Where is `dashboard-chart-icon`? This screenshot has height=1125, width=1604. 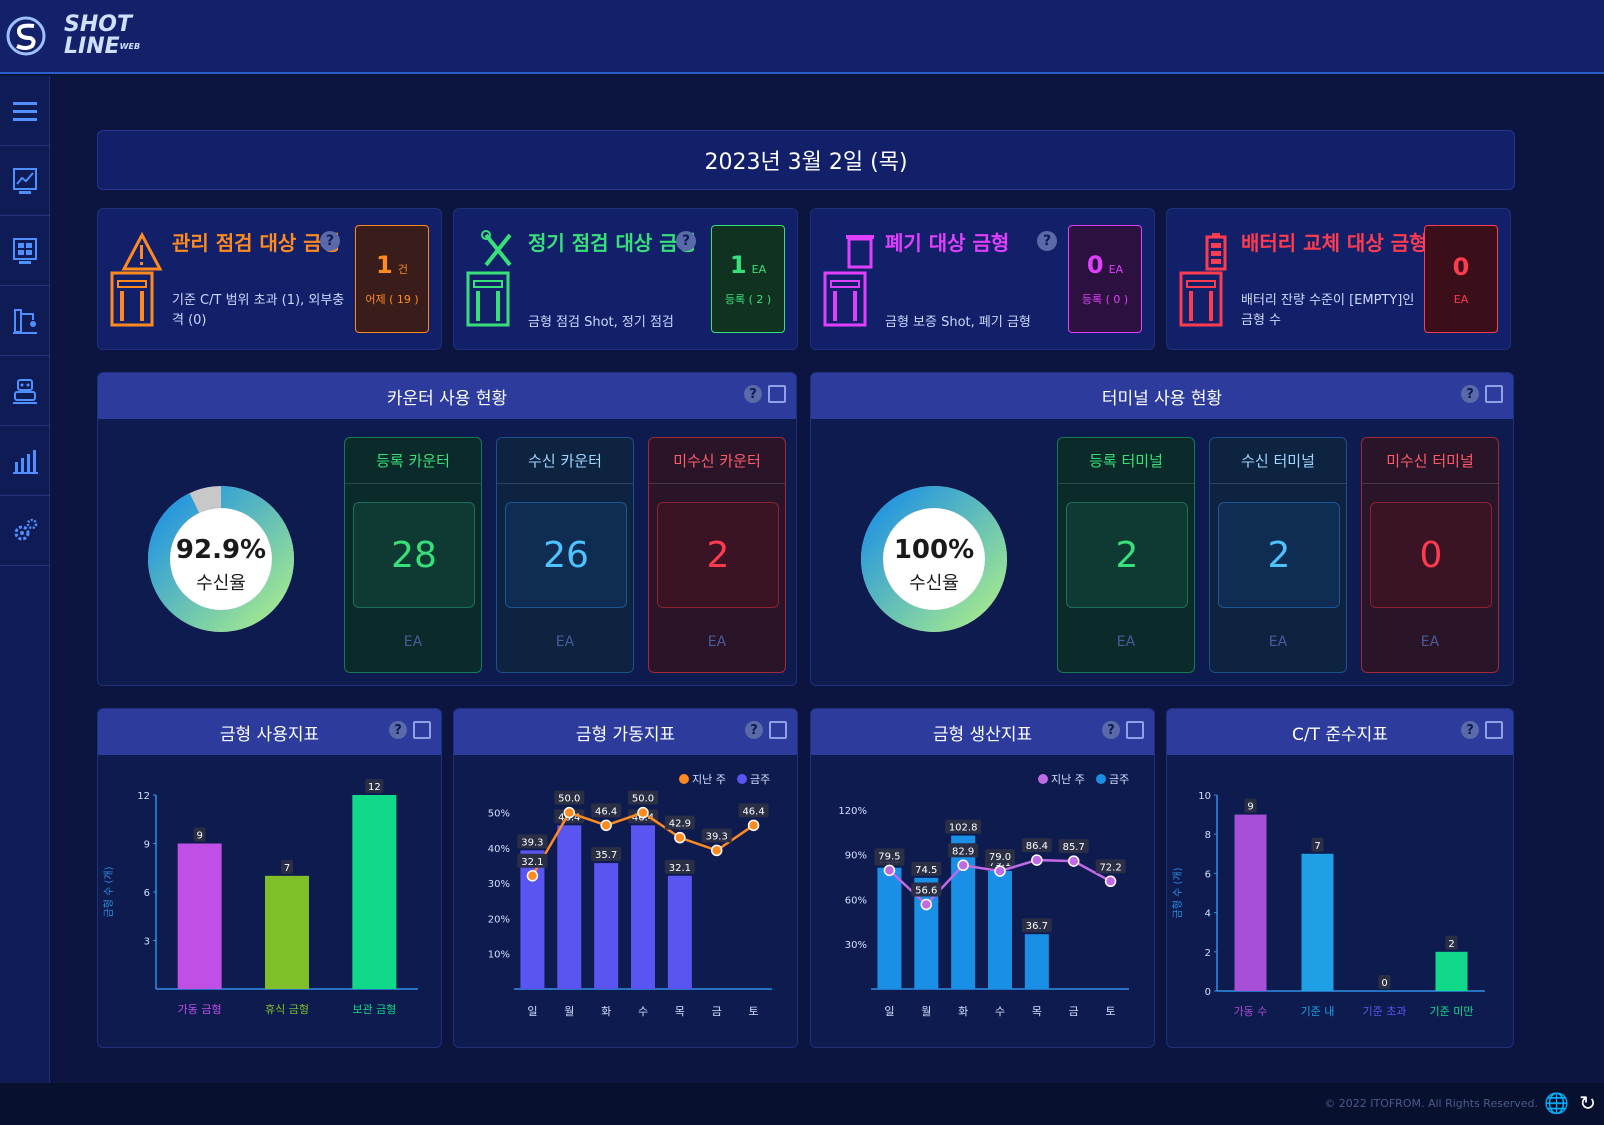
dashboard-chart-icon is located at coordinates (25, 181).